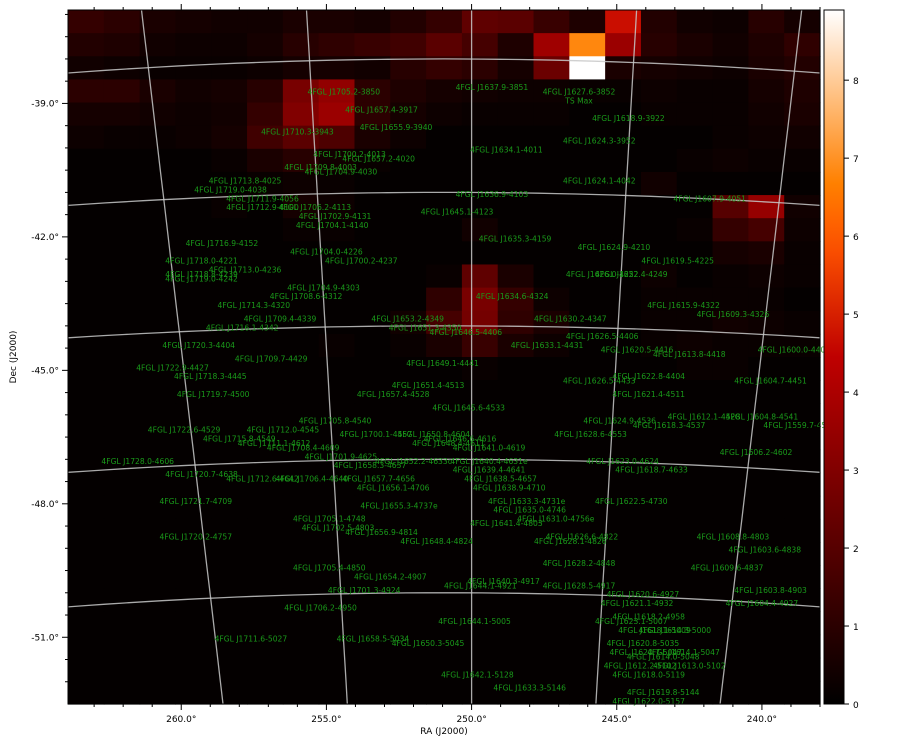 Image resolution: width=900 pixels, height=746 pixels. I want to click on colorbar-tick-label: 0, so click(856, 706).